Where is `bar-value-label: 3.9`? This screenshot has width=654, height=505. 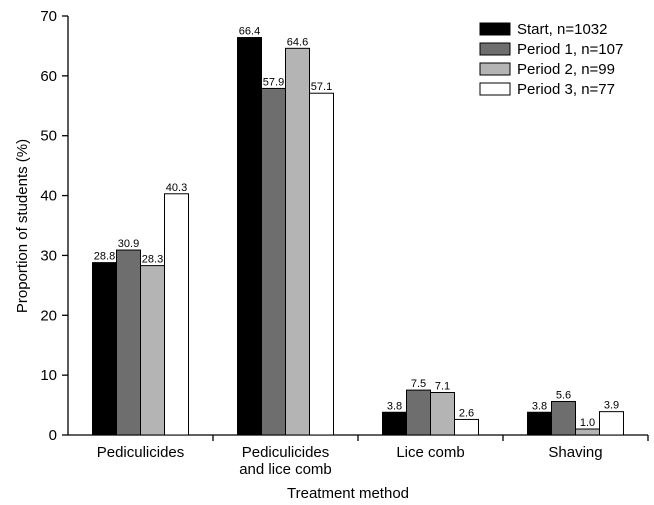 bar-value-label: 3.9 is located at coordinates (611, 406).